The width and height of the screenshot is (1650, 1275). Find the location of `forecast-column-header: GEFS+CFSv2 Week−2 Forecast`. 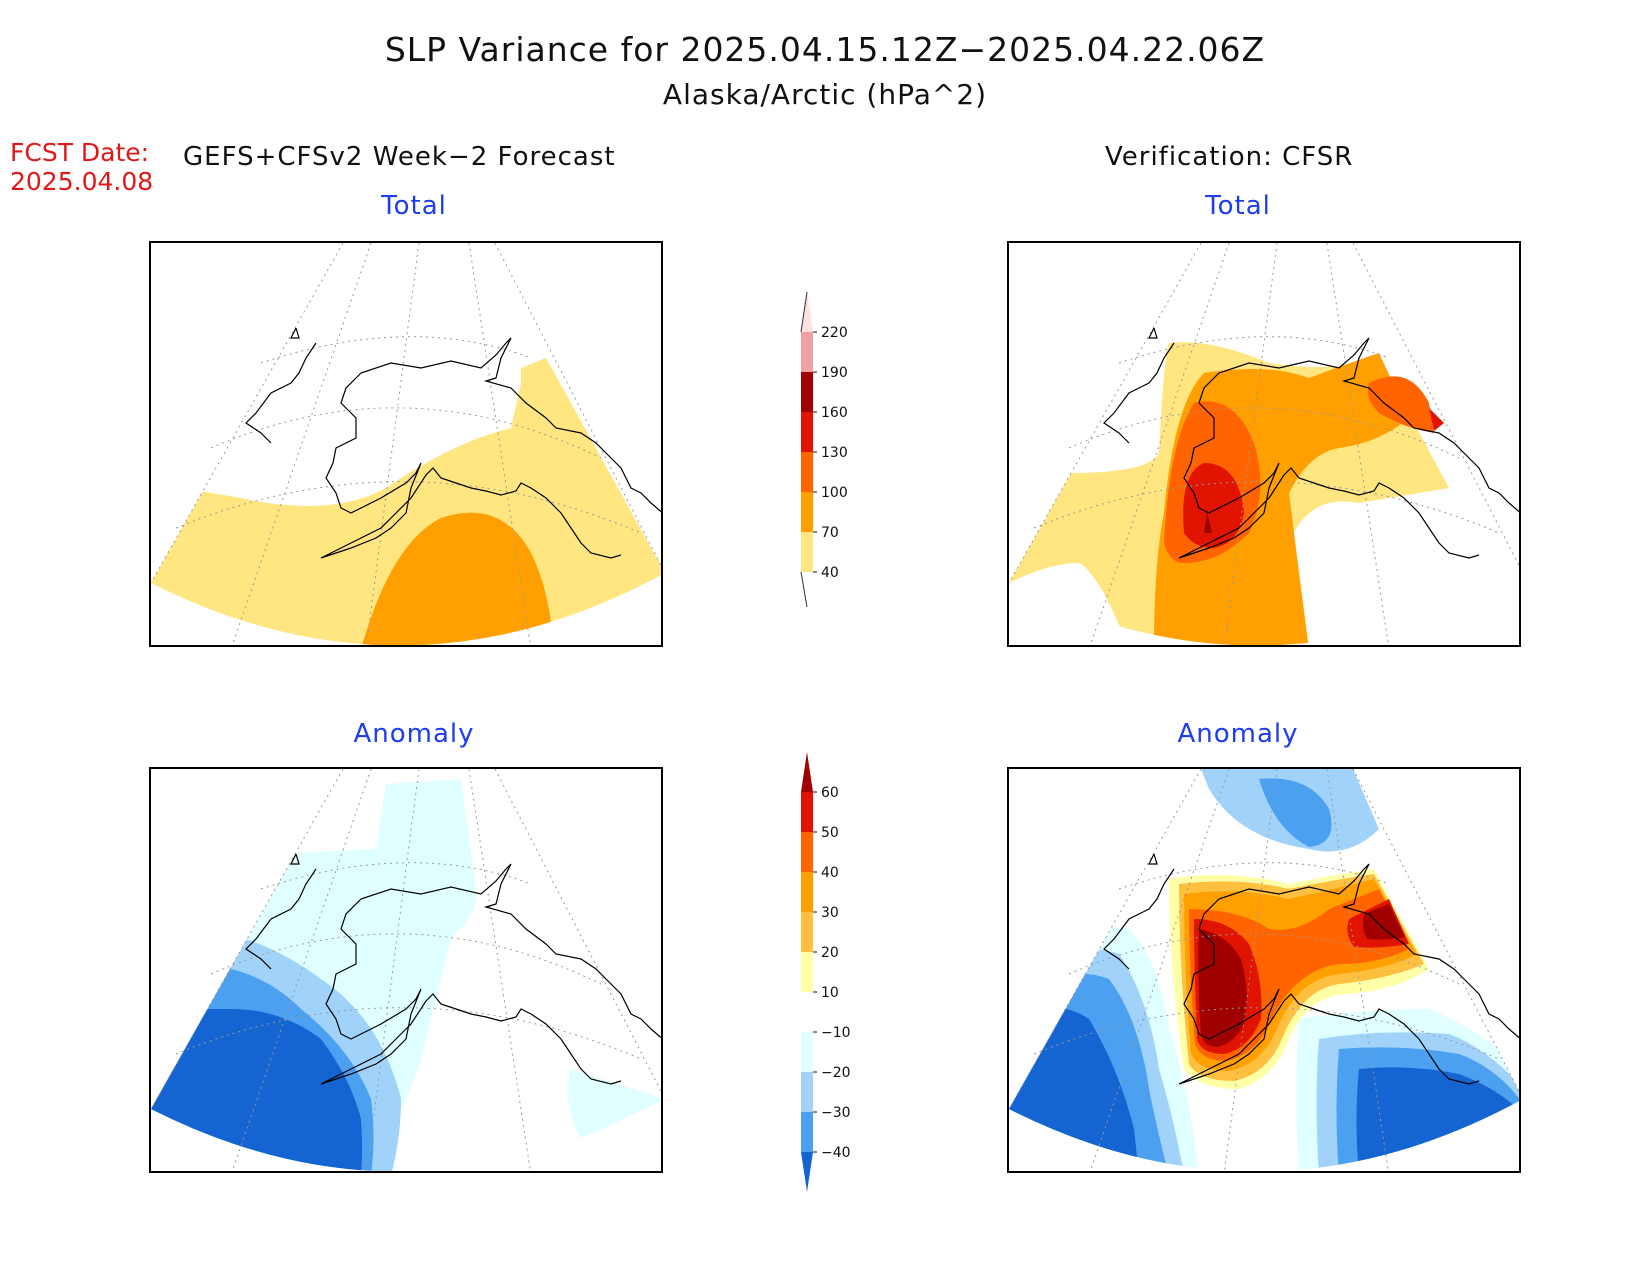

forecast-column-header: GEFS+CFSv2 Week−2 Forecast is located at coordinates (399, 157).